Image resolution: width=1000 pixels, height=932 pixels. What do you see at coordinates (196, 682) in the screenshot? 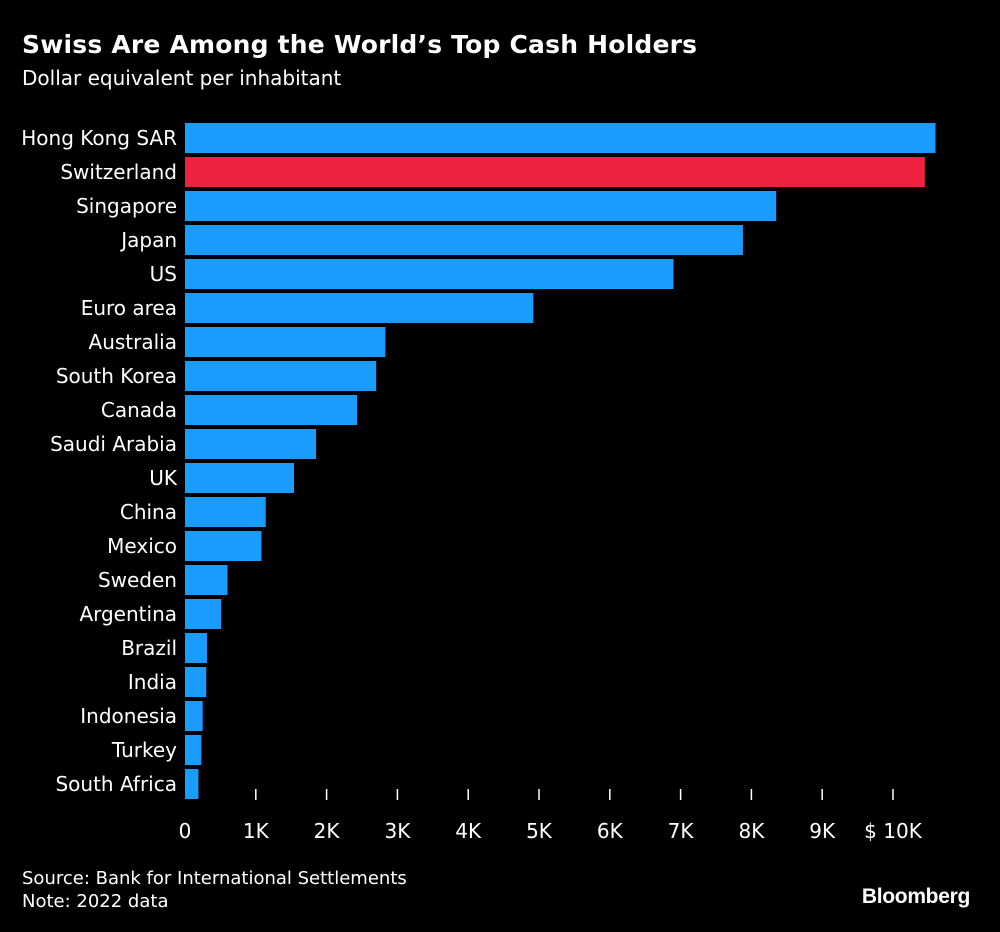
I see `bar-india` at bounding box center [196, 682].